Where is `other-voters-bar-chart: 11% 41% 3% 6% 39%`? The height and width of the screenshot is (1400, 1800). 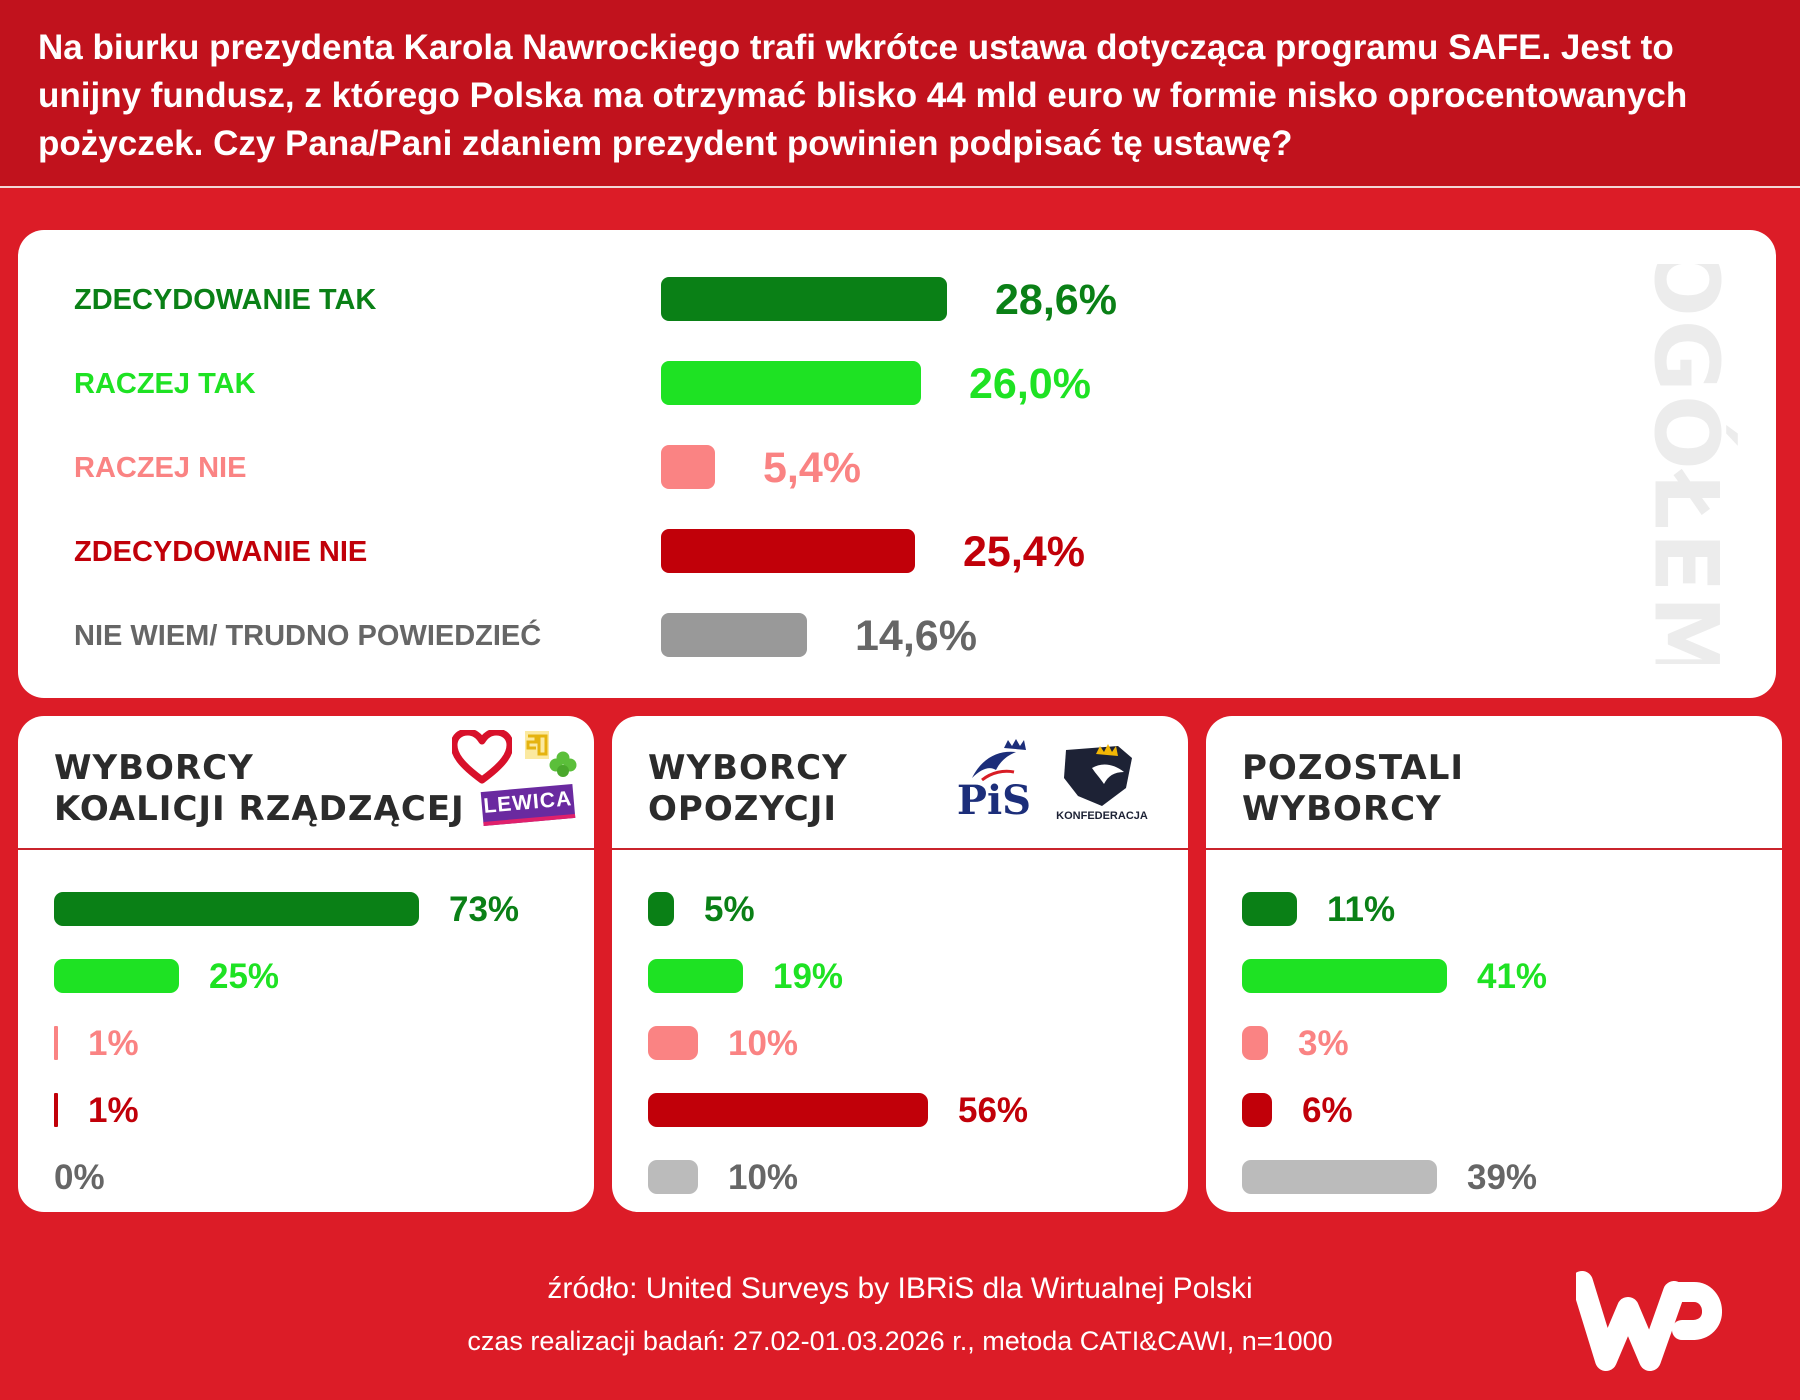
other-voters-bar-chart: 11% 41% 3% 6% 39% is located at coordinates (1394, 1043).